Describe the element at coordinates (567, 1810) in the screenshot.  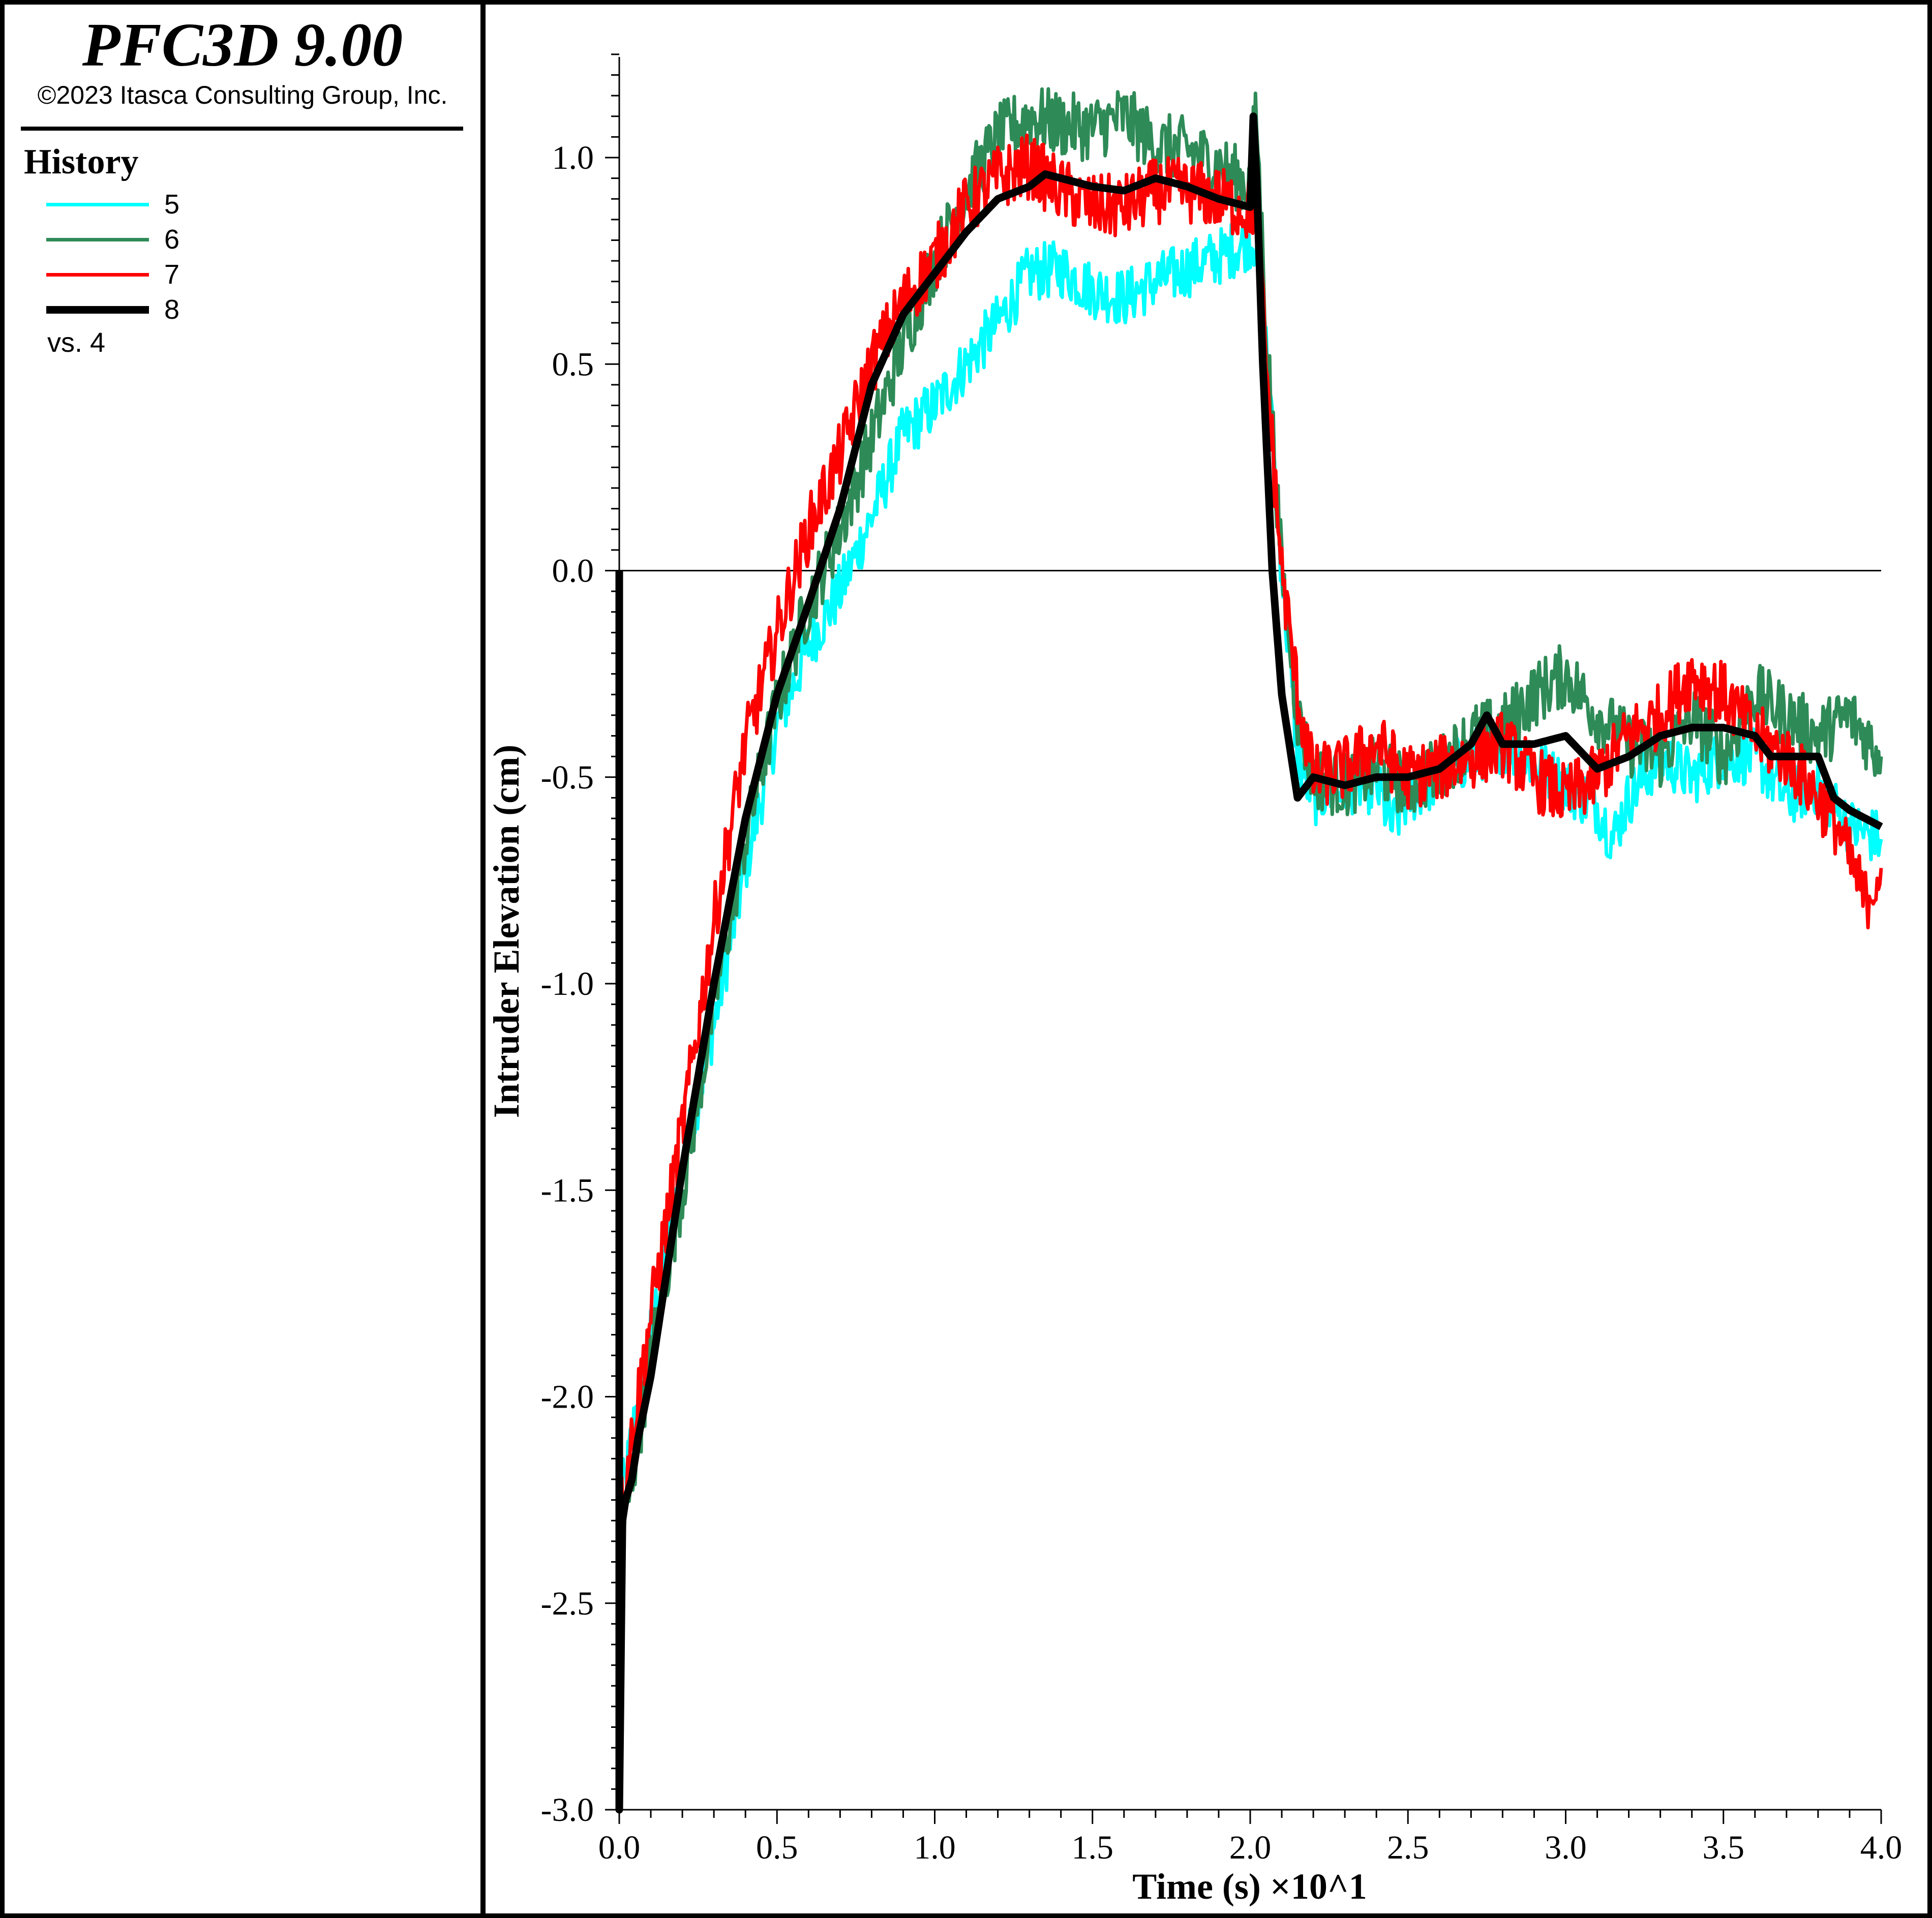
I see `y-tick-label: -3.0` at that location.